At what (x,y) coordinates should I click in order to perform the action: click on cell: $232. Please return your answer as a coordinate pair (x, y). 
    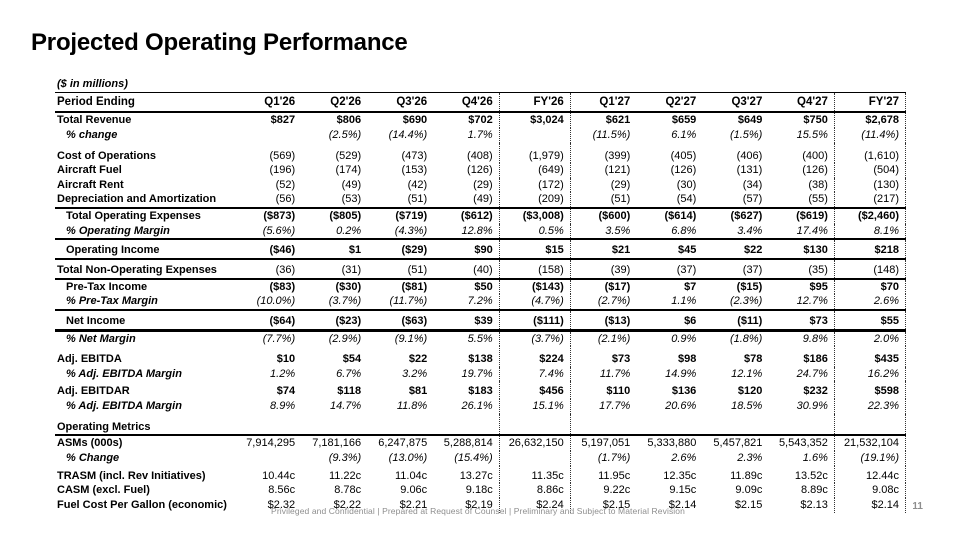
    Looking at the image, I should click on (815, 391).